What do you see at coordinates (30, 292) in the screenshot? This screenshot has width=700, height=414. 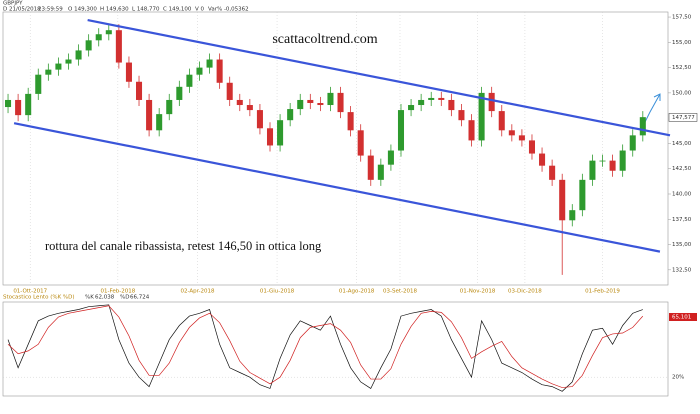 I see `x-tick-label: 01-Ott-2017` at bounding box center [30, 292].